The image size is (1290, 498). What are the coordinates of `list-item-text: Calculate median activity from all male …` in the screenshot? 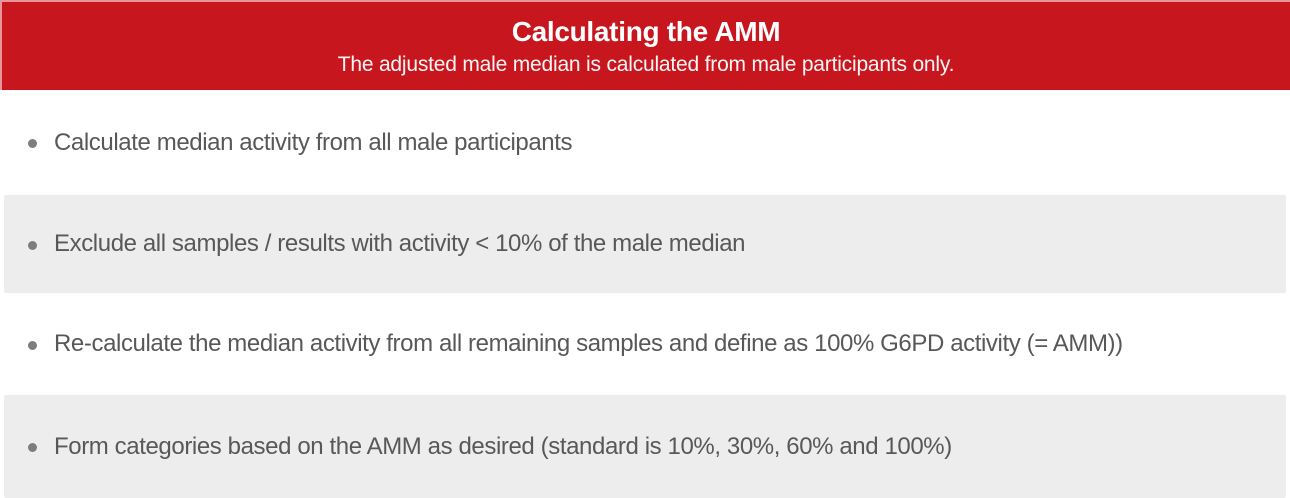 It's located at (313, 142).